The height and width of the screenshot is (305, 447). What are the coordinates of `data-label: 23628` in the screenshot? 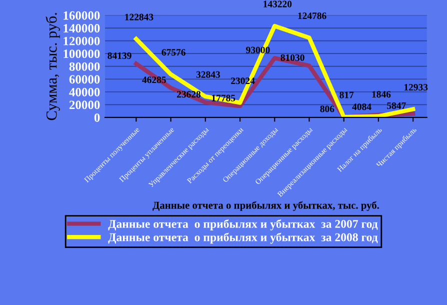 It's located at (188, 94).